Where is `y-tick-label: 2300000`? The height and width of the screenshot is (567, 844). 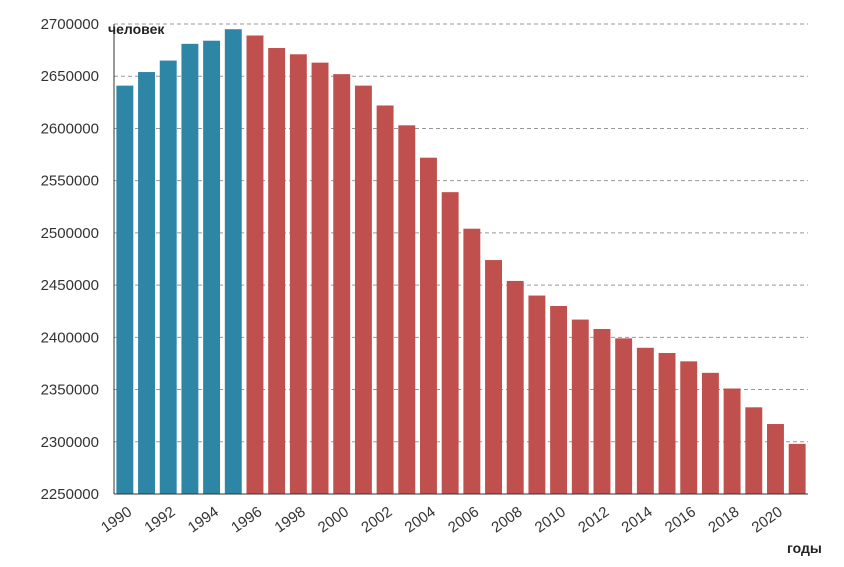 y-tick-label: 2300000 is located at coordinates (70, 442).